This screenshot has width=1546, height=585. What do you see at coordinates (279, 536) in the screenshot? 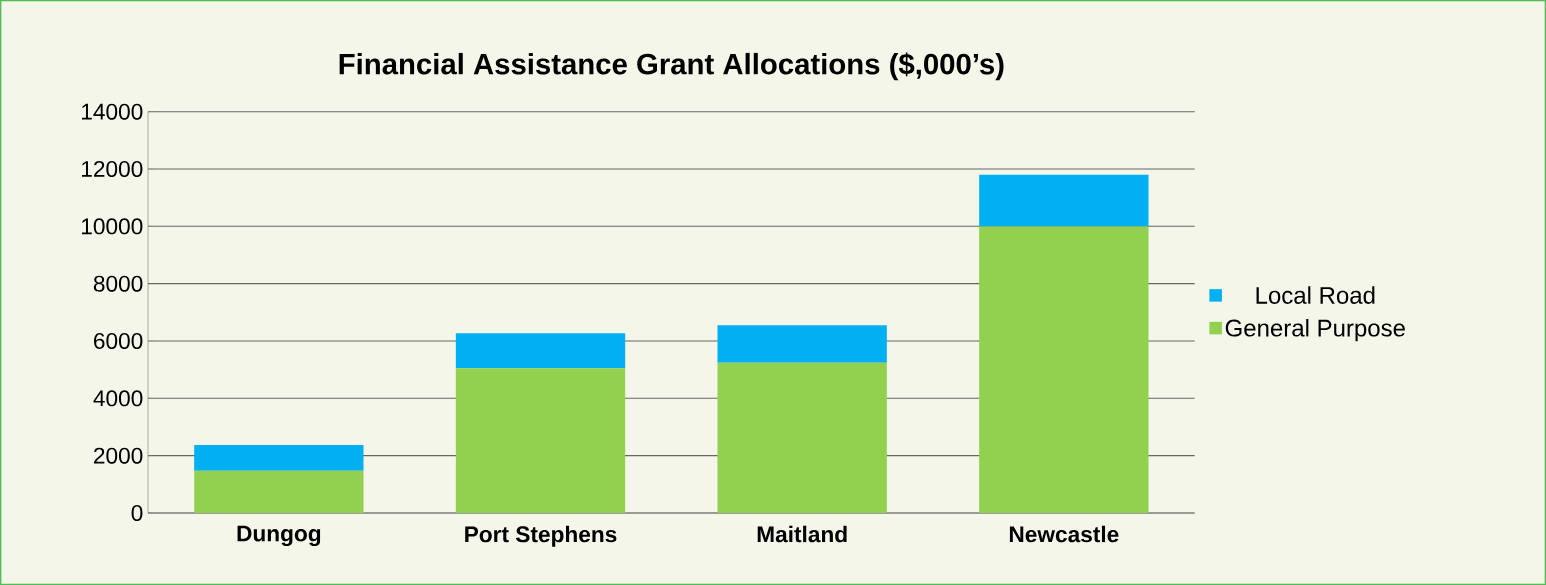
I see `x-tick-label: Dungog` at bounding box center [279, 536].